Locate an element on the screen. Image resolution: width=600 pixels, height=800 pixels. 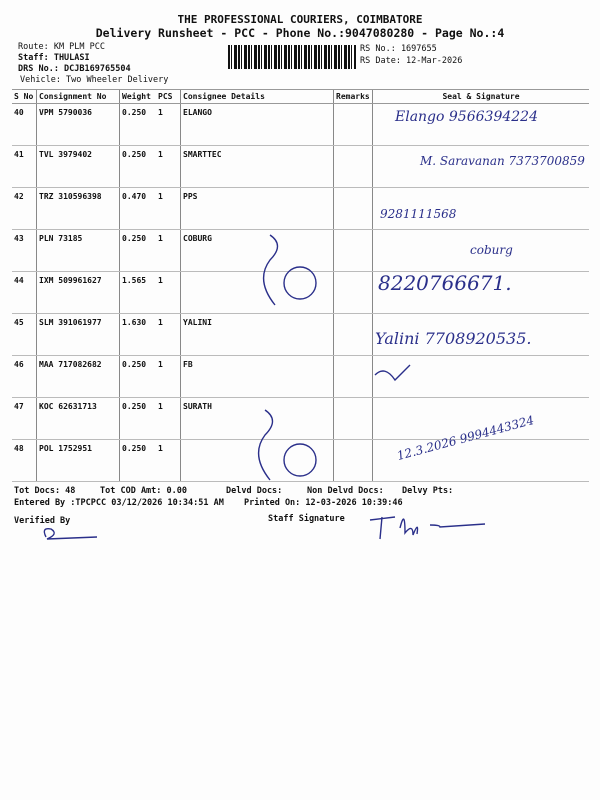
route: Route: KM PLM PCC is located at coordinates (61, 47).